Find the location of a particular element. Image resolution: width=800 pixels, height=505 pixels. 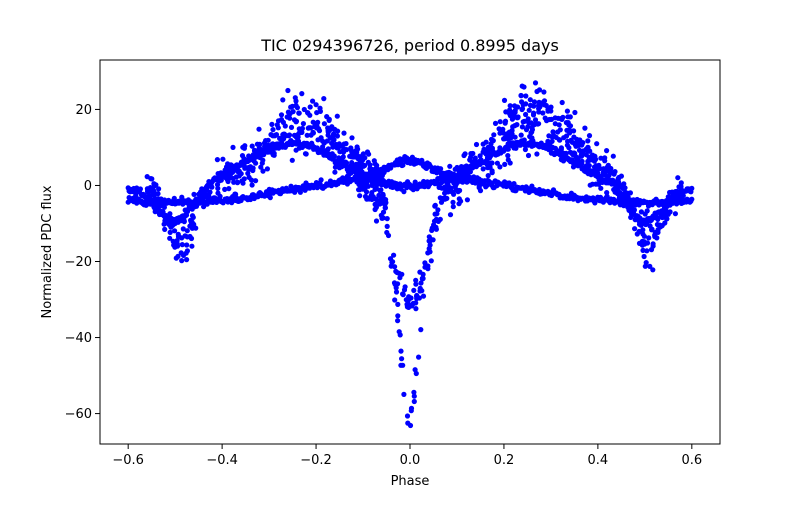

x-axis-label: Phase is located at coordinates (410, 481).